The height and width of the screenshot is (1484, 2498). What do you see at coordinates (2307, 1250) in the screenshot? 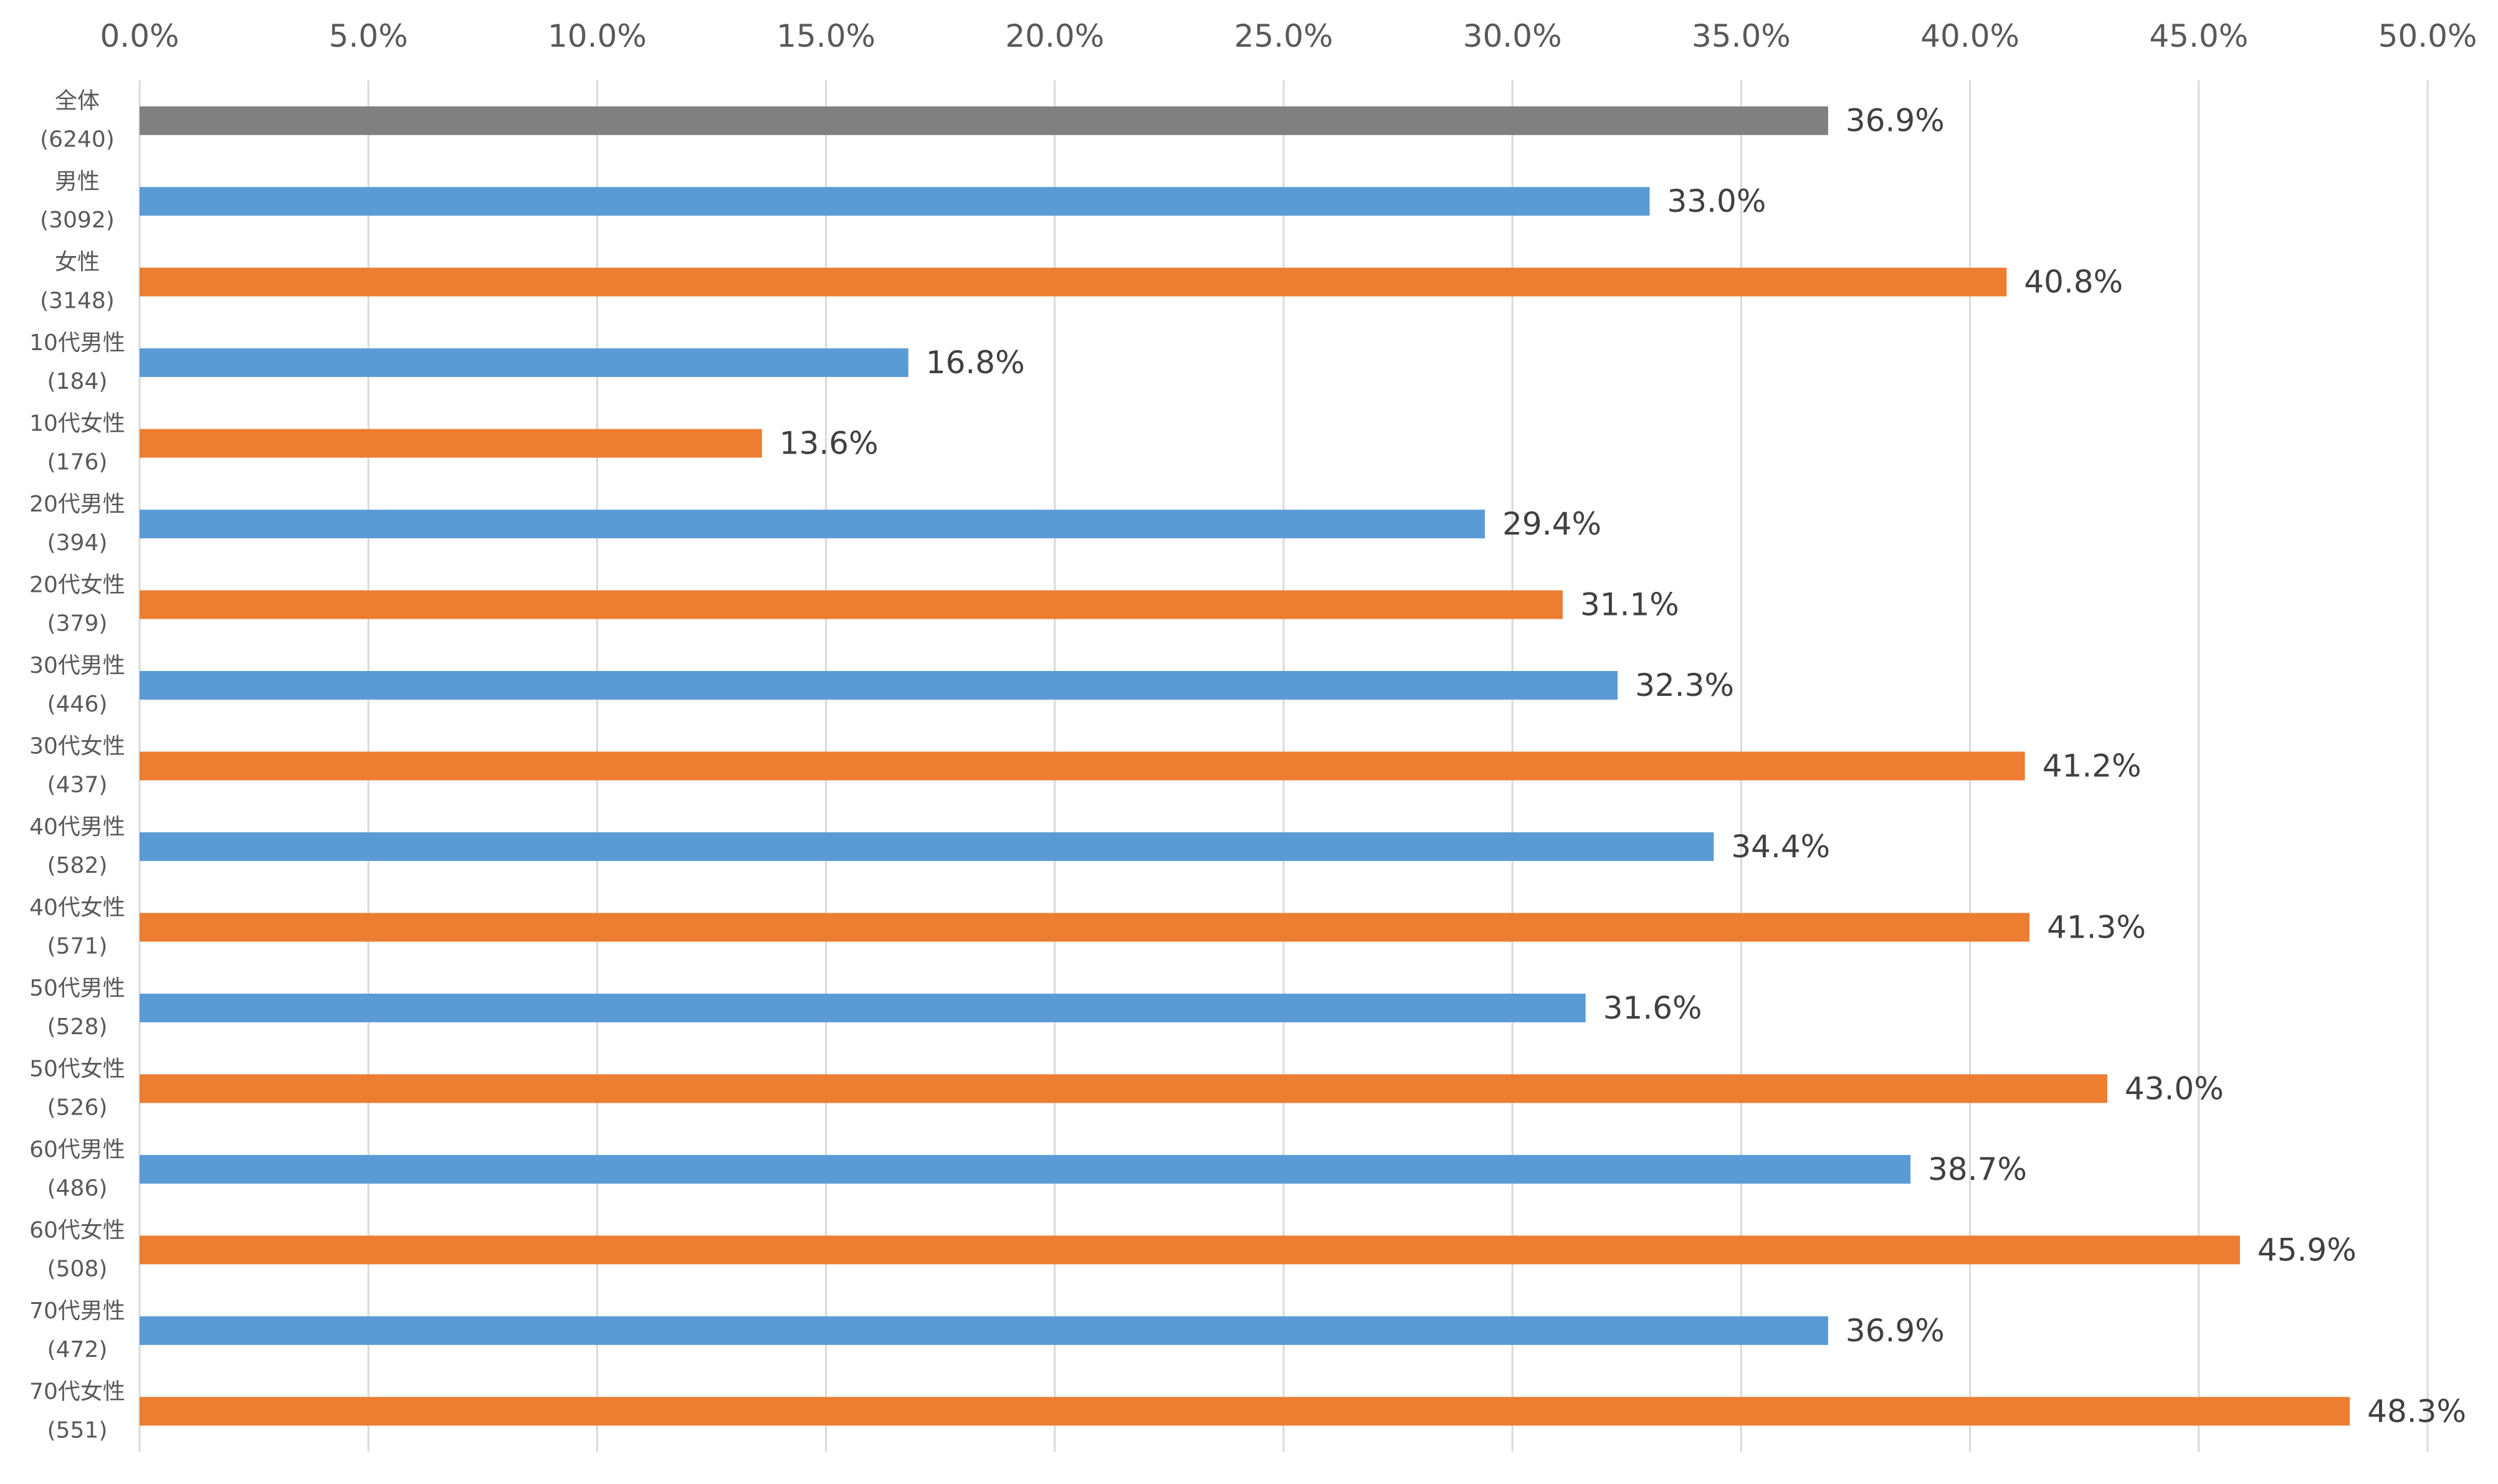
I see `data-label: 45.9%` at bounding box center [2307, 1250].